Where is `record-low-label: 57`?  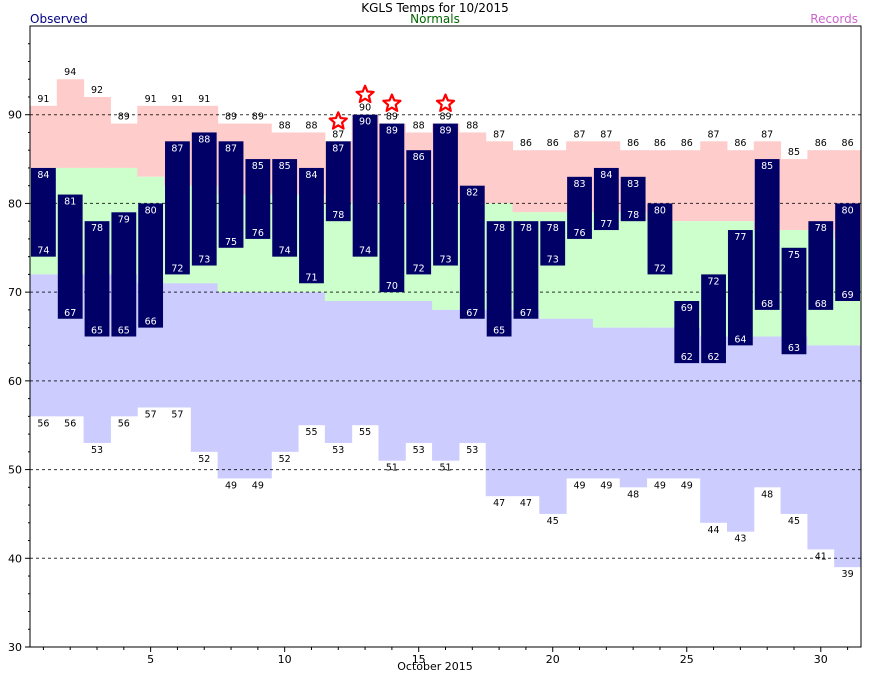 record-low-label: 57 is located at coordinates (151, 414).